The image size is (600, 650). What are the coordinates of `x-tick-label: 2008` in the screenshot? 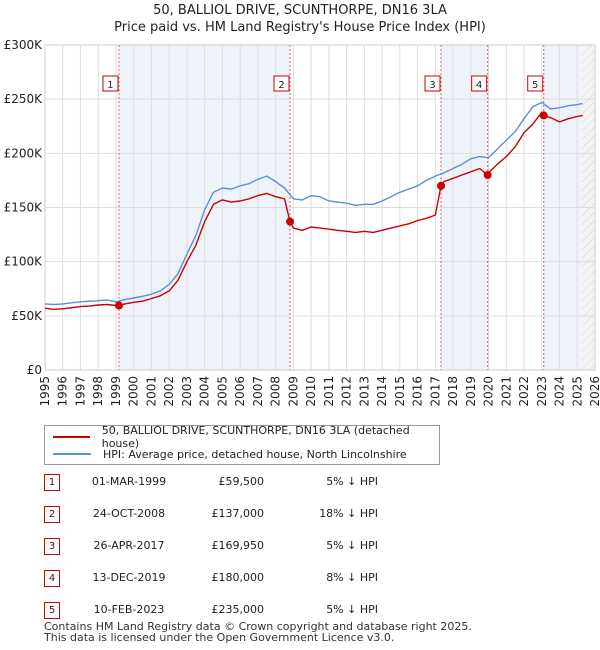 It's located at (276, 391).